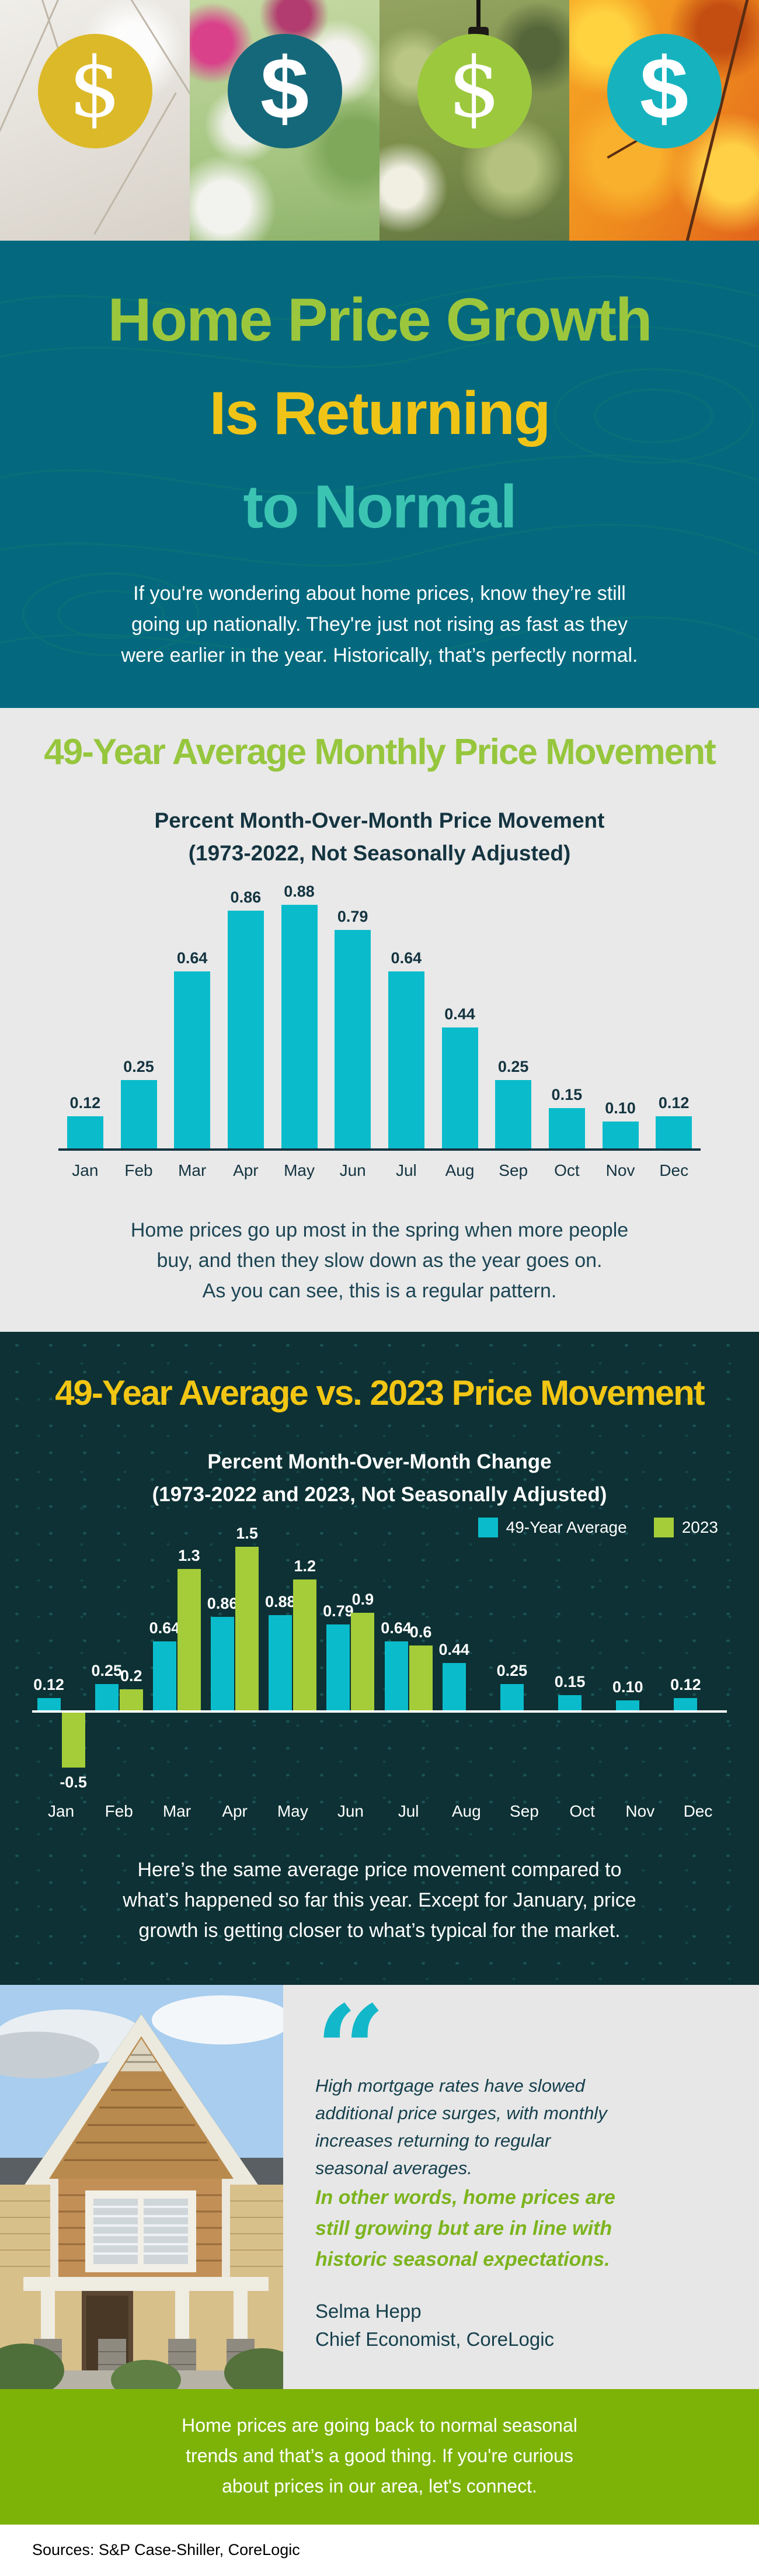  Describe the element at coordinates (368, 2311) in the screenshot. I see `quote-attribution-name: Selma Hepp` at that location.